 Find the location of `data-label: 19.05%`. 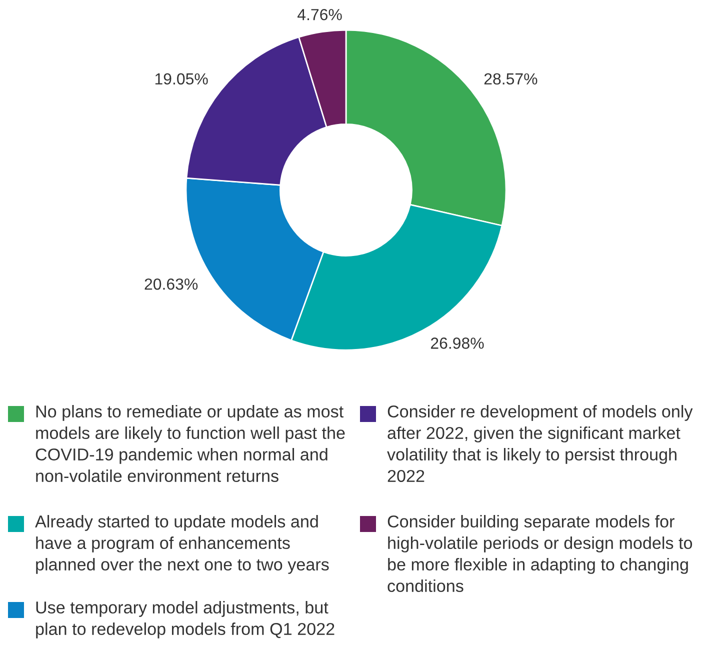

data-label: 19.05% is located at coordinates (181, 79).